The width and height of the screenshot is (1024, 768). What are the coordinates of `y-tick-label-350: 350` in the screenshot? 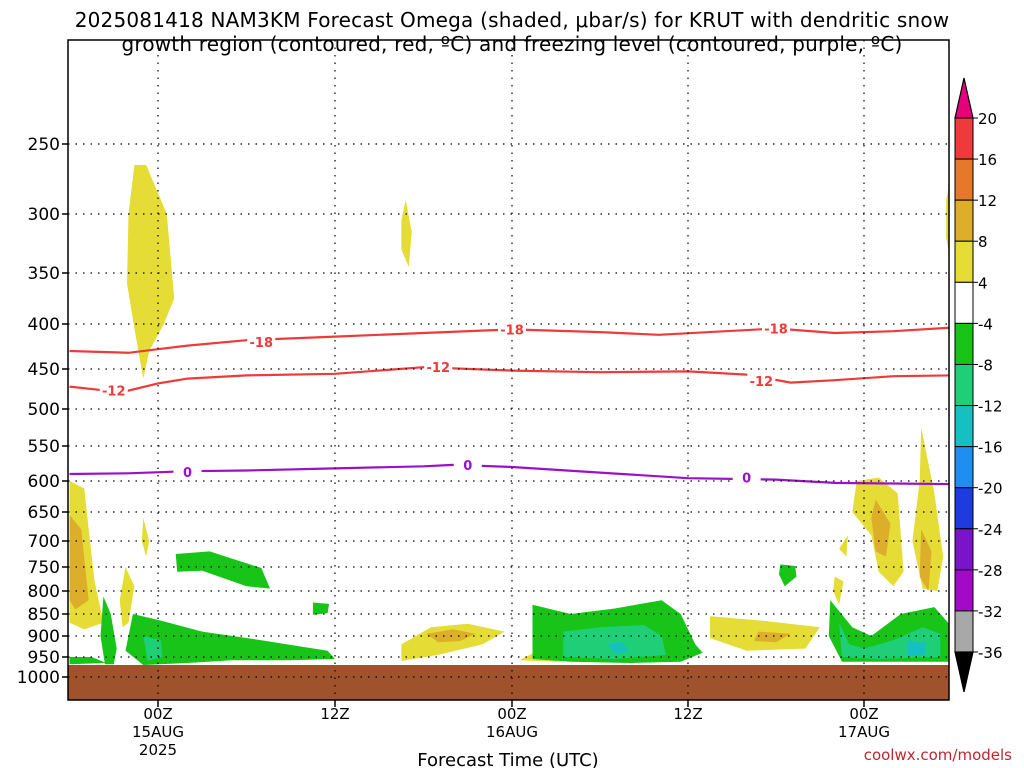 It's located at (44, 274).